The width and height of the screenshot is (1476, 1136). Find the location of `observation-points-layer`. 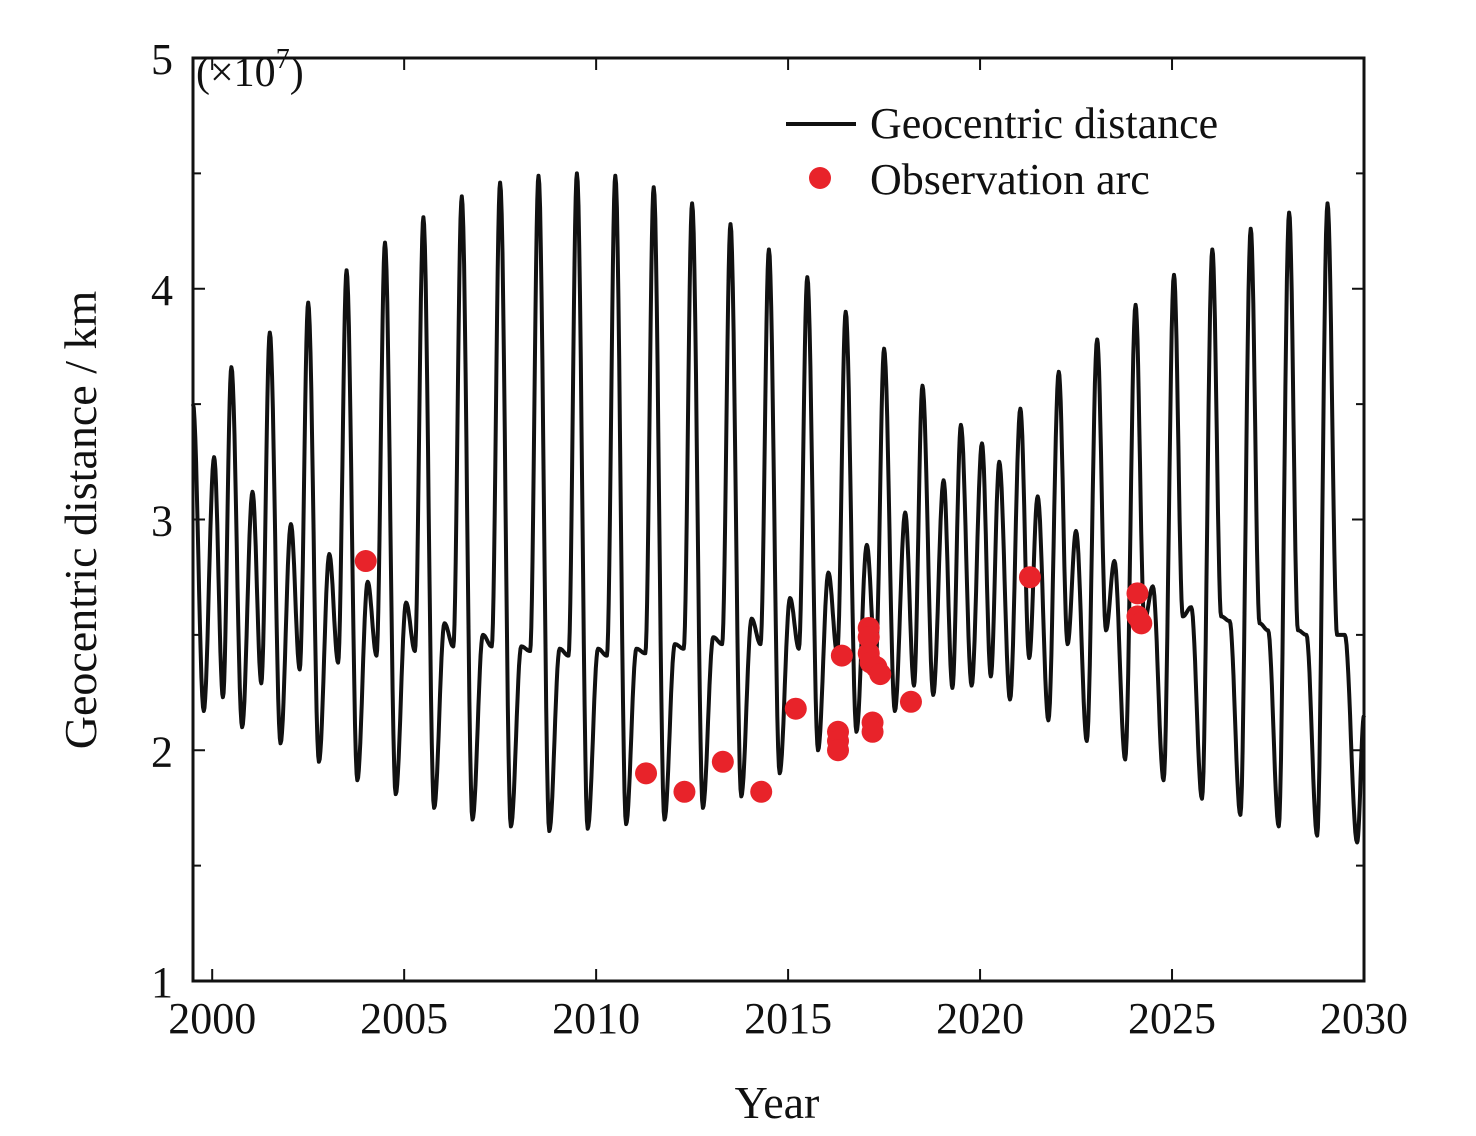

observation-points-layer is located at coordinates (753, 676).